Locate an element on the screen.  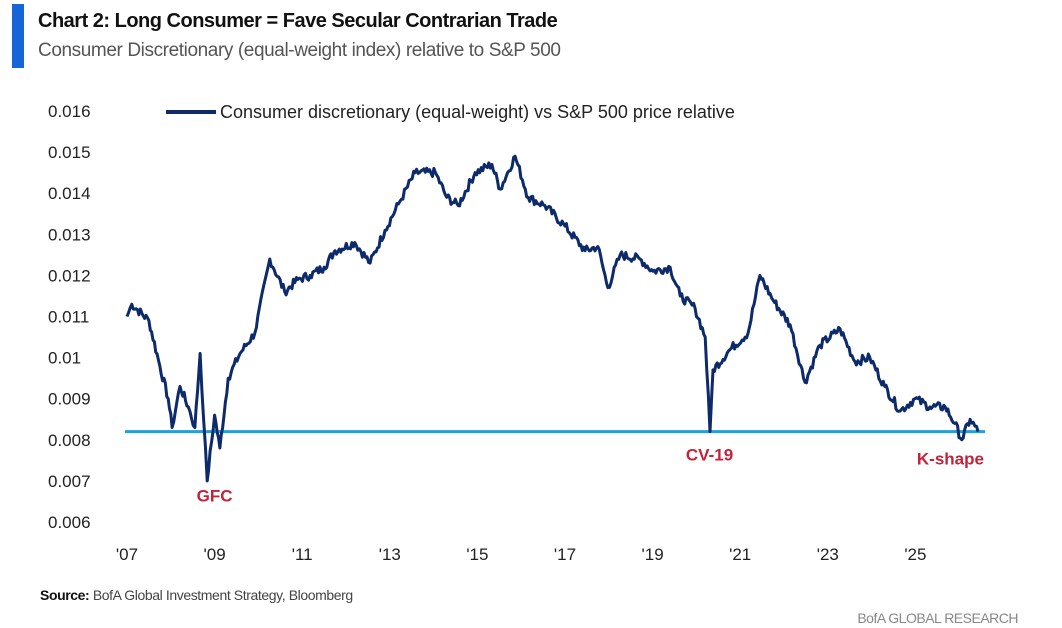
x-tick-label: '13 is located at coordinates (390, 554).